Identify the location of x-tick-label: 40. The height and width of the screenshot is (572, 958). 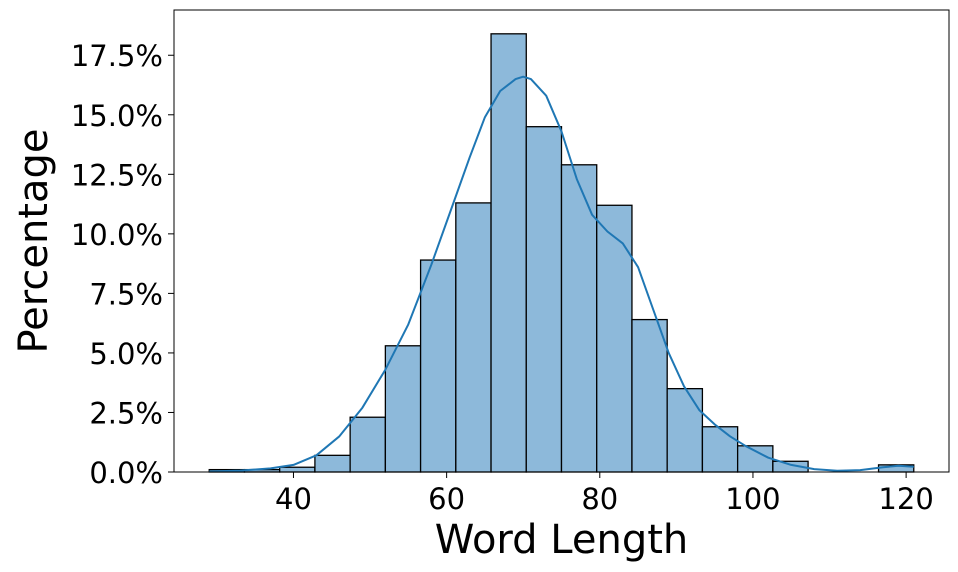
(293, 499).